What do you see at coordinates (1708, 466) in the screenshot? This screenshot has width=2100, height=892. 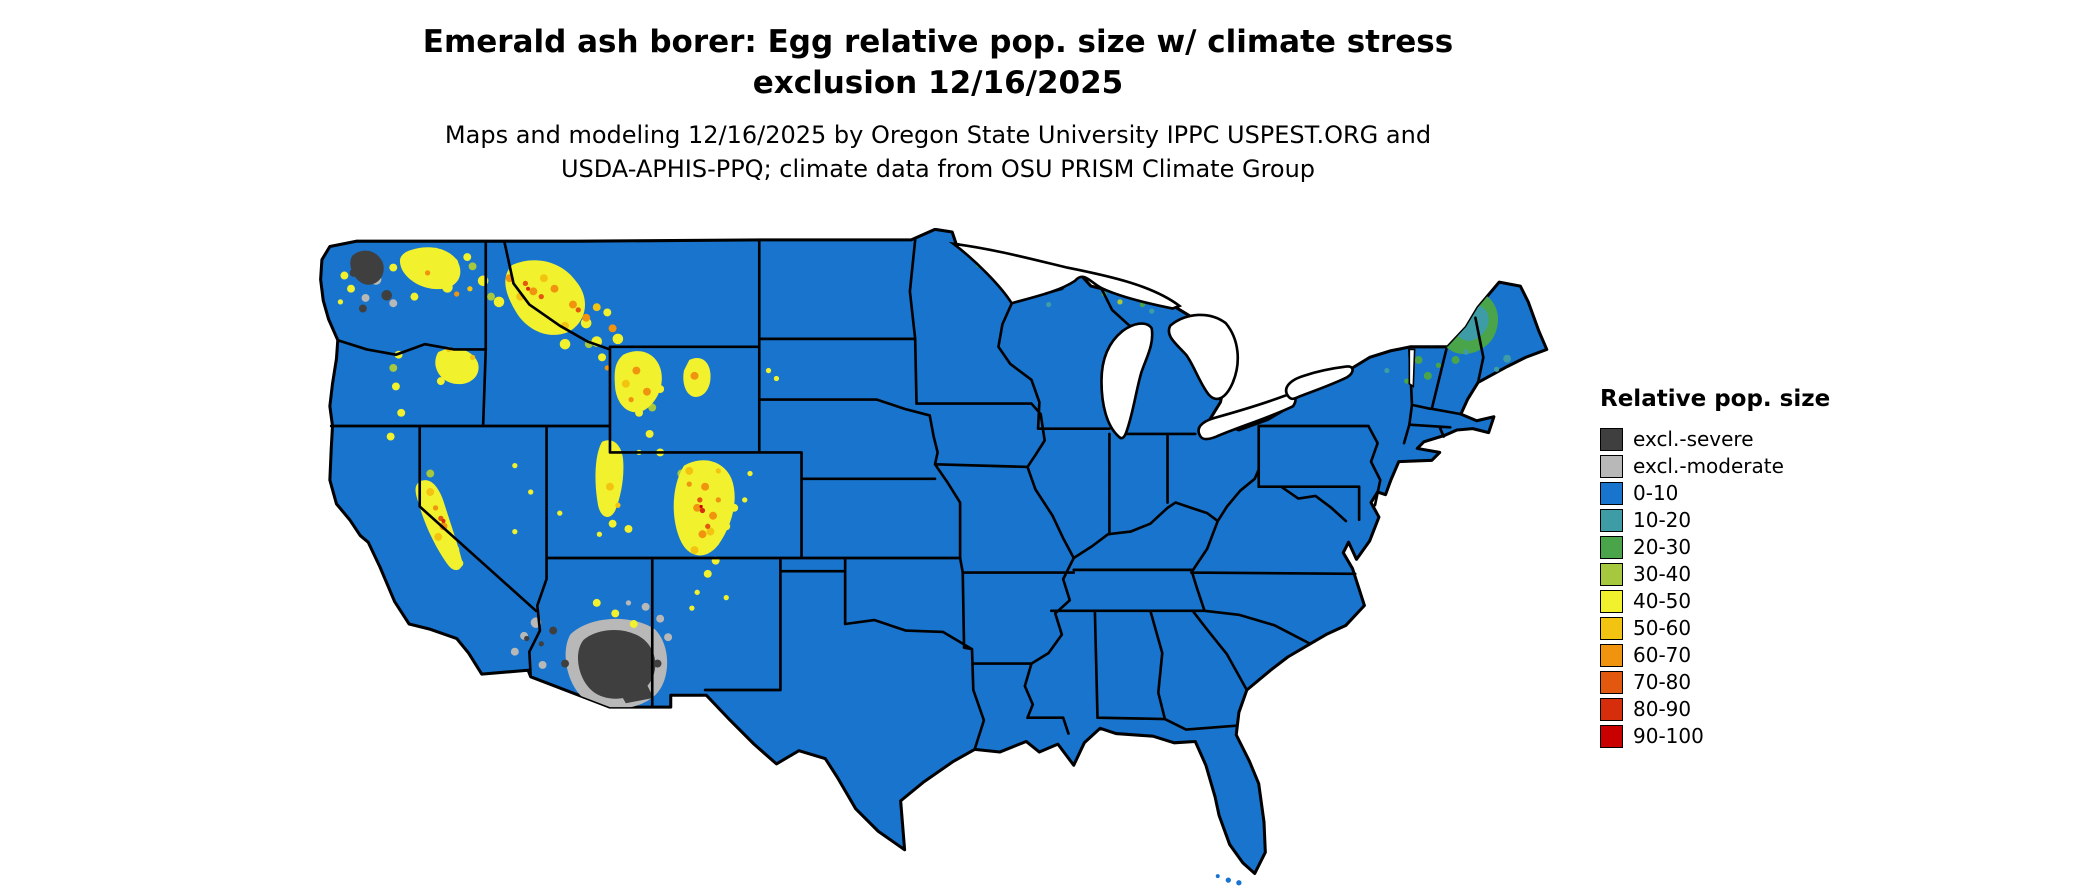 I see `legend-label-excl_moderate: excl.-moderate` at bounding box center [1708, 466].